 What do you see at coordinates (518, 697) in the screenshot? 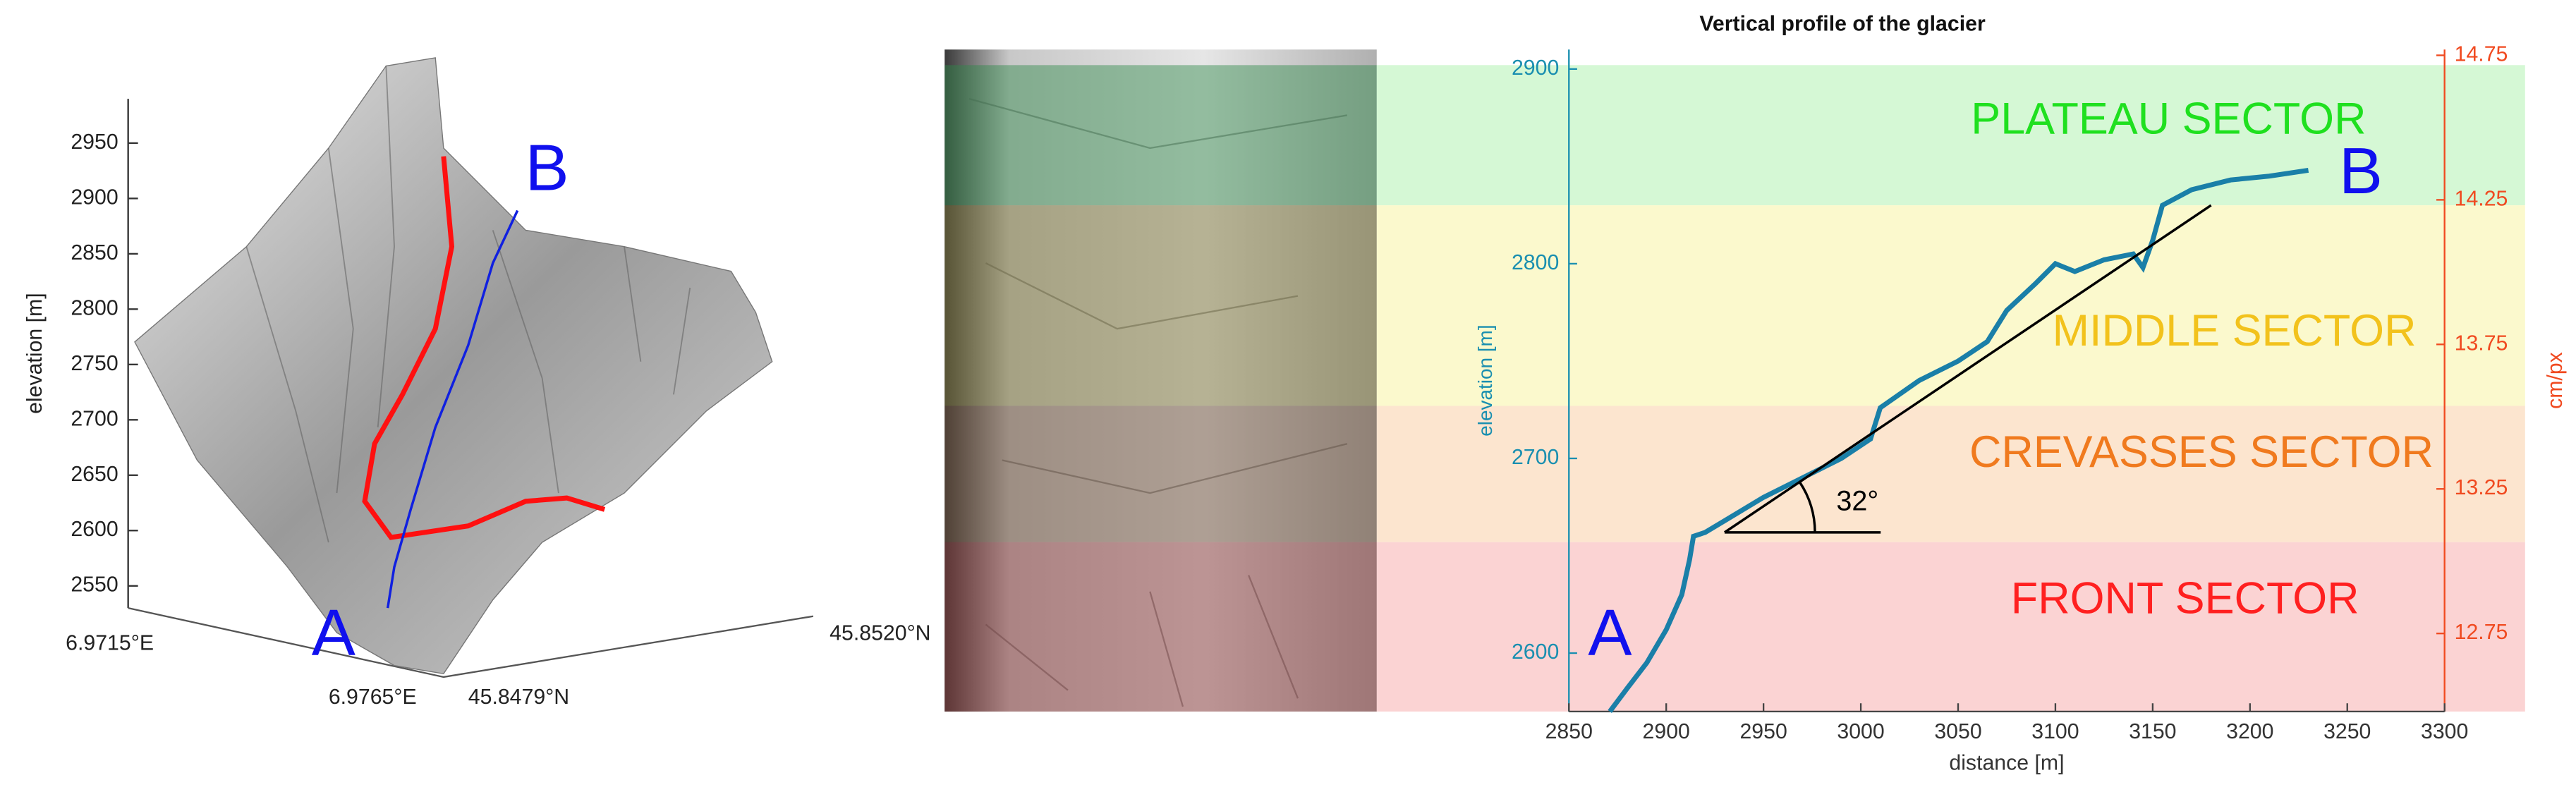
I see `floor-axis-label: 45.8479°N` at bounding box center [518, 697].